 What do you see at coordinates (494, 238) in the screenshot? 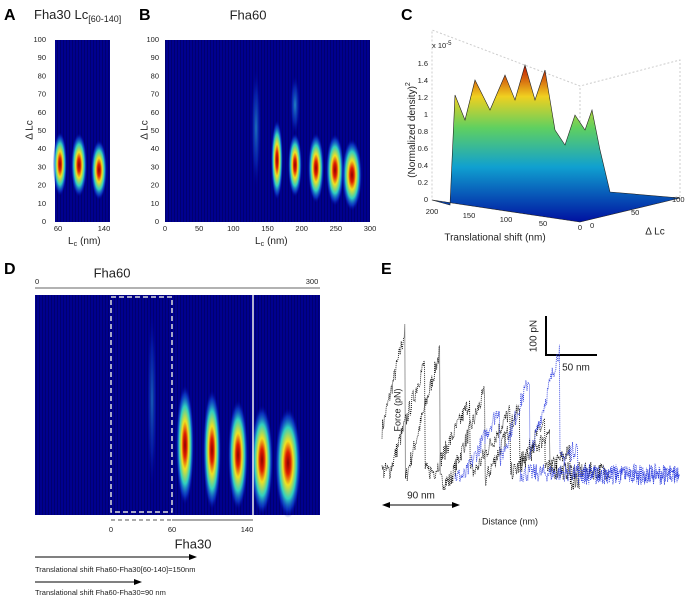
I see `x-axis-label: Translational shift (nm)` at bounding box center [494, 238].